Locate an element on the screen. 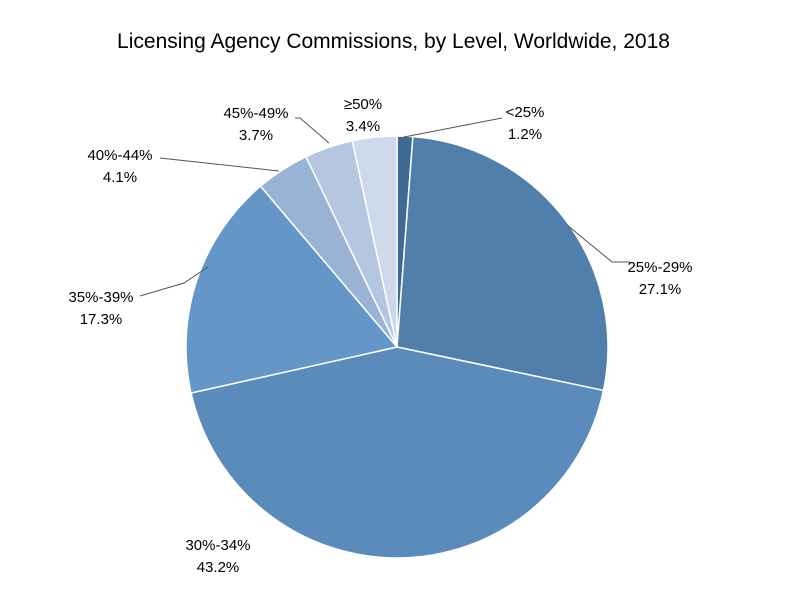  slice-label-1: 25%-29% is located at coordinates (659, 267).